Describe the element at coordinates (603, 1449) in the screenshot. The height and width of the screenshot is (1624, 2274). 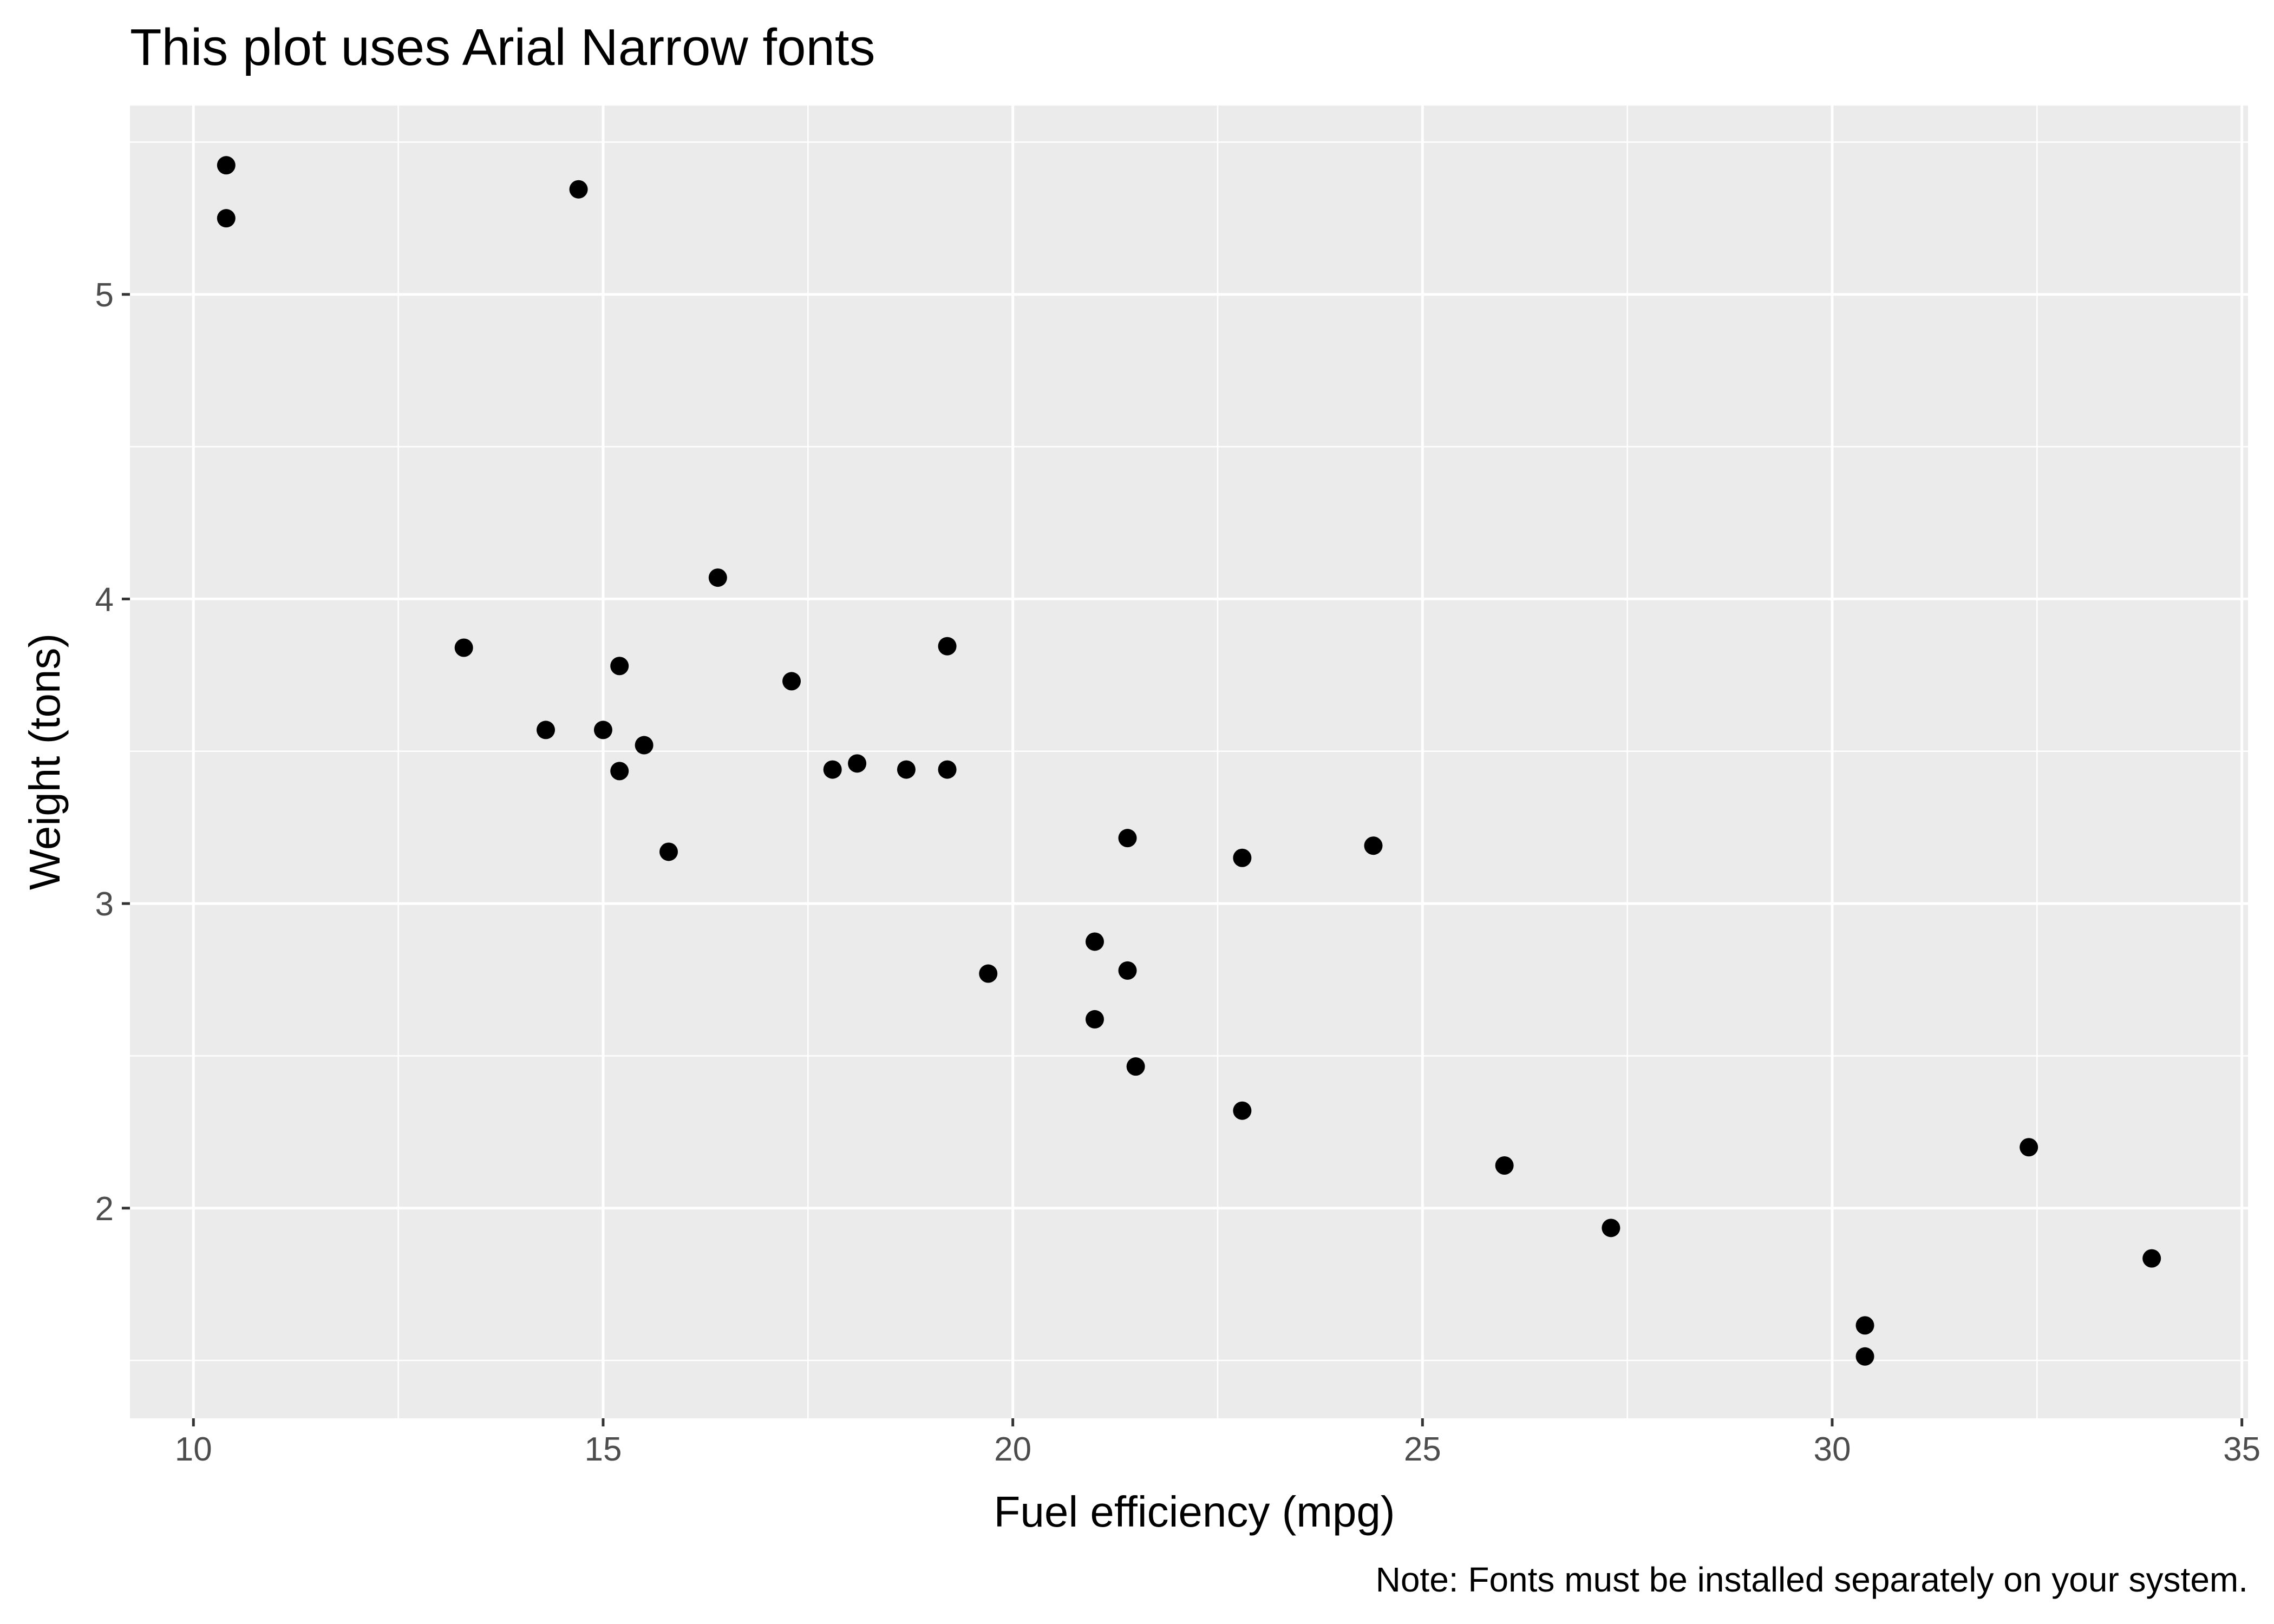
I see `x-tick-label: 15` at that location.